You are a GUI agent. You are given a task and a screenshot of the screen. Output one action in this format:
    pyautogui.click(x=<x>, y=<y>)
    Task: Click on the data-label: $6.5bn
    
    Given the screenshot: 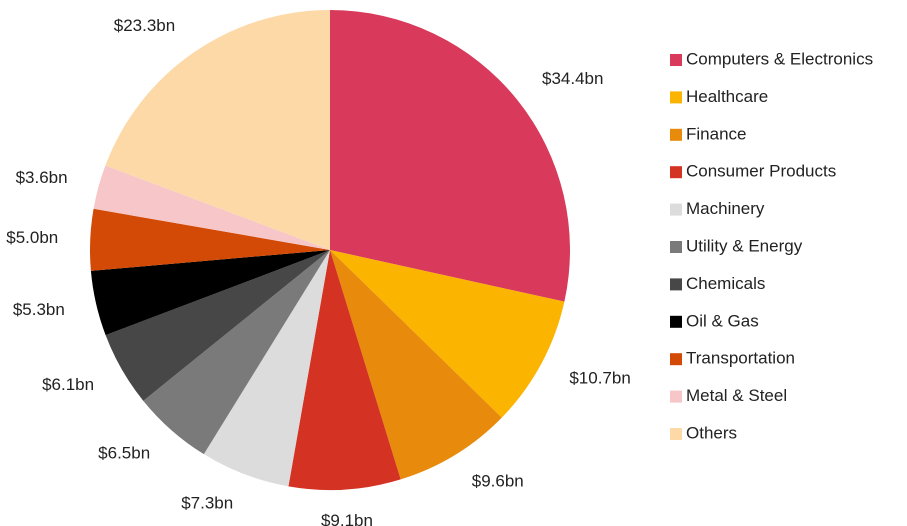 What is the action you would take?
    pyautogui.click(x=124, y=453)
    